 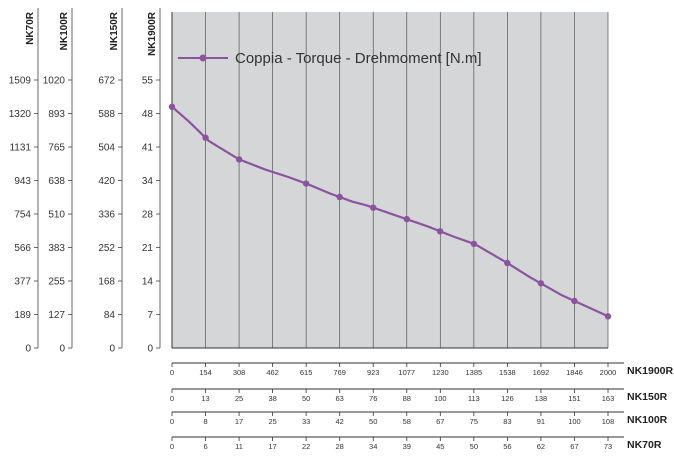 I want to click on y-tick-label: 672, so click(x=106, y=81).